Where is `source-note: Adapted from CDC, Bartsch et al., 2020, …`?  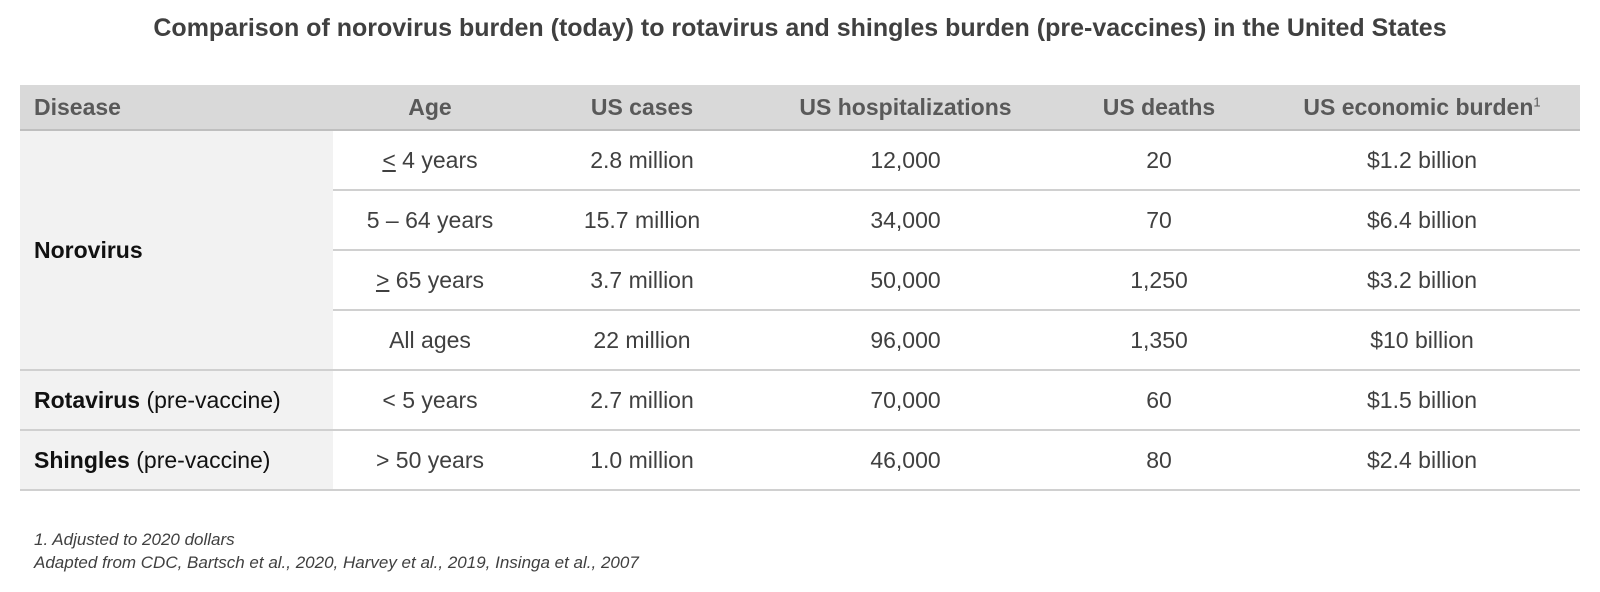
source-note: Adapted from CDC, Bartsch et al., 2020, … is located at coordinates (336, 562).